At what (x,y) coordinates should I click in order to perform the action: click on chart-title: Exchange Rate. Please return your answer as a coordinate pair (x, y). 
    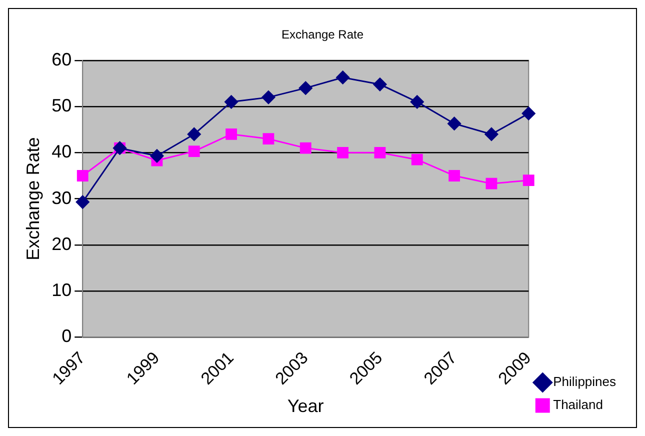
    Looking at the image, I should click on (322, 35).